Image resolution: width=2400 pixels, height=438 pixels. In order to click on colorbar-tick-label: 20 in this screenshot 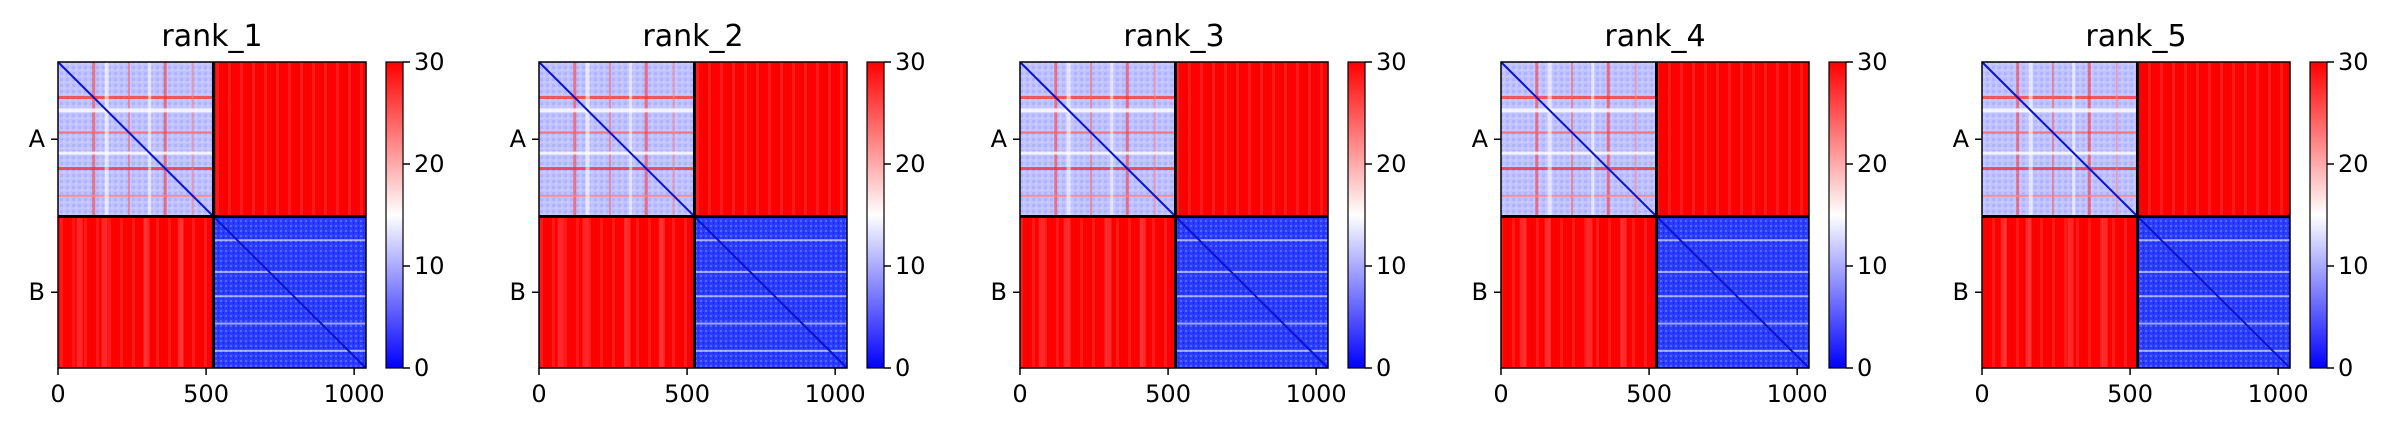, I will do `click(429, 164)`.